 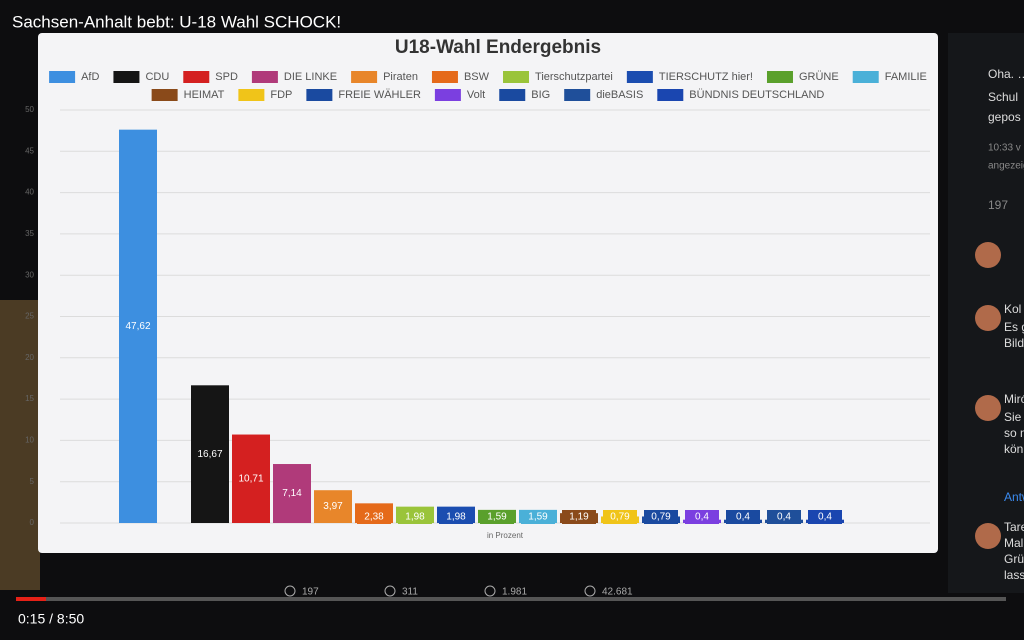 What do you see at coordinates (29, 357) in the screenshot?
I see `y-tick-label: 20` at bounding box center [29, 357].